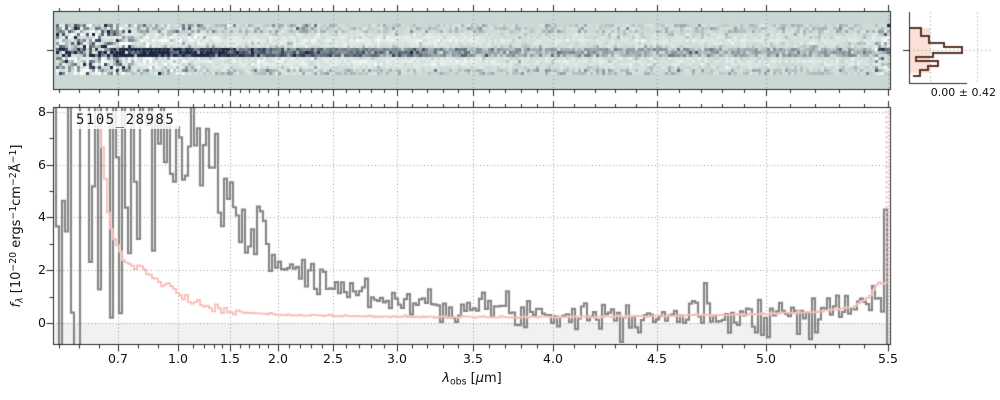 The image size is (1000, 400). What do you see at coordinates (492, 378) in the screenshot?
I see `axis-label-segment: m]` at bounding box center [492, 378].